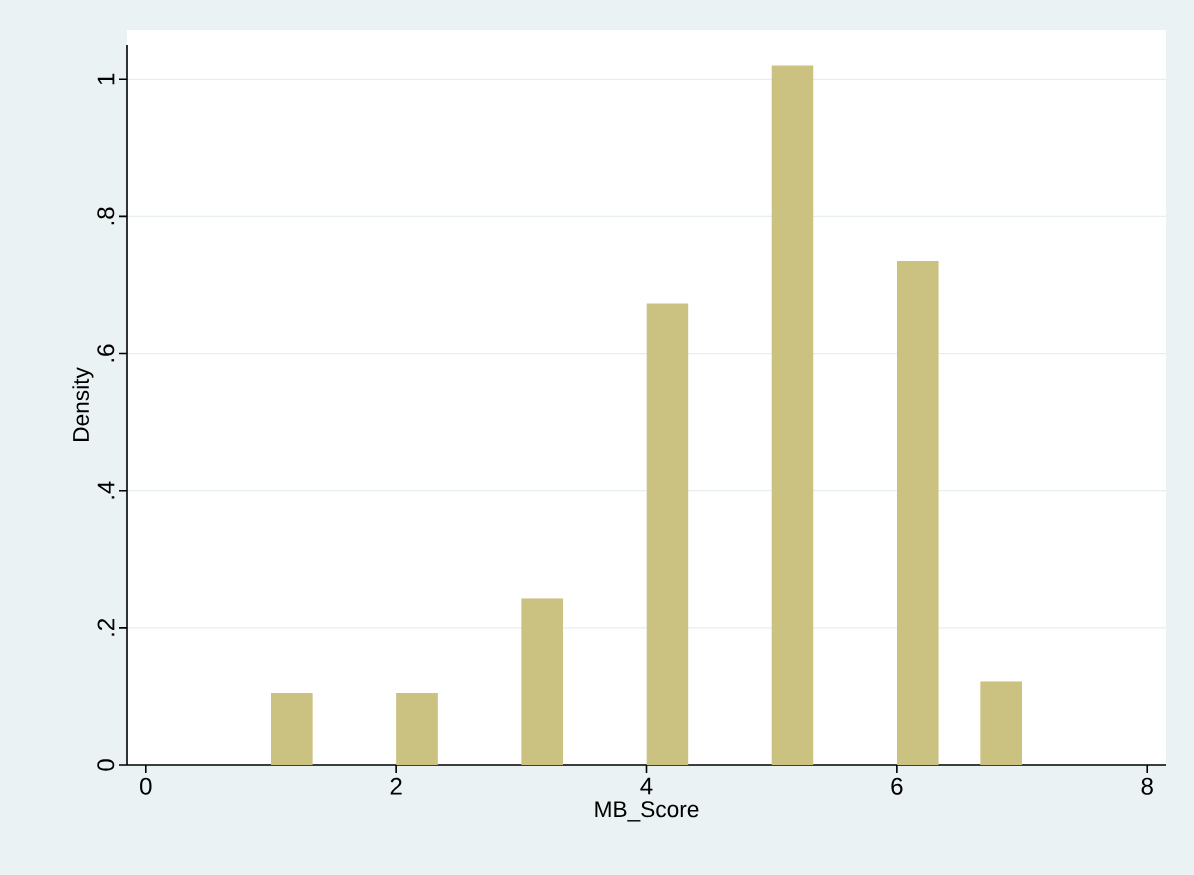  Describe the element at coordinates (897, 786) in the screenshot. I see `x-tick-label: 6` at that location.